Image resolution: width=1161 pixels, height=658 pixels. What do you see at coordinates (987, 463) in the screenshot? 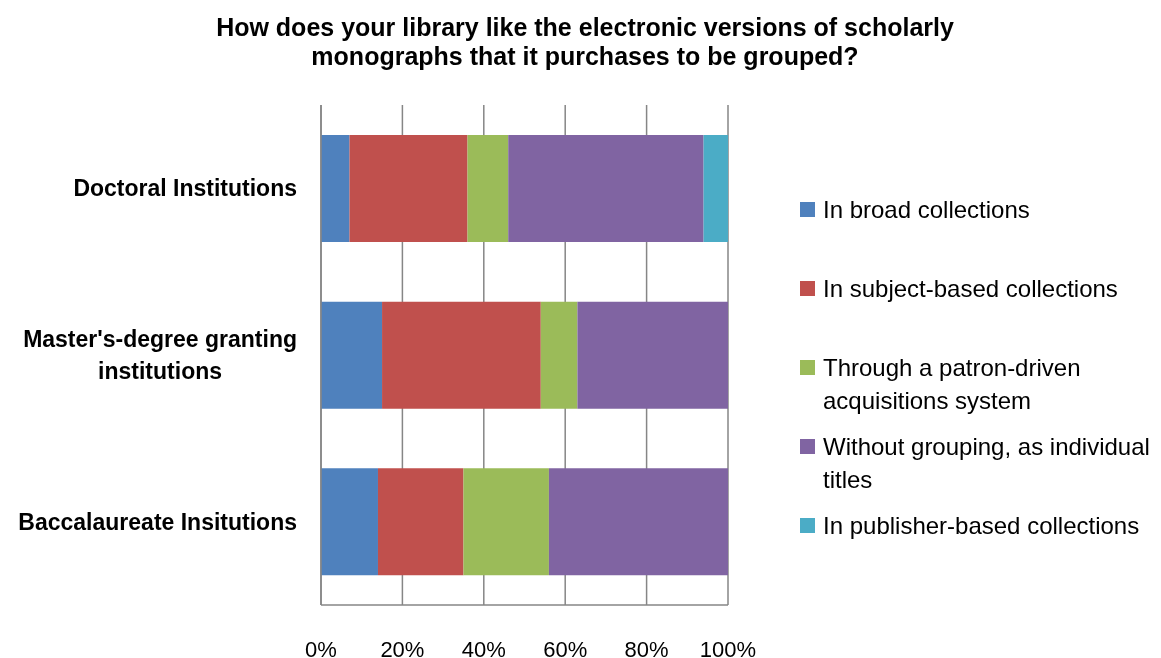
I see `legend-label: Without grouping, as individual titles` at bounding box center [987, 463].